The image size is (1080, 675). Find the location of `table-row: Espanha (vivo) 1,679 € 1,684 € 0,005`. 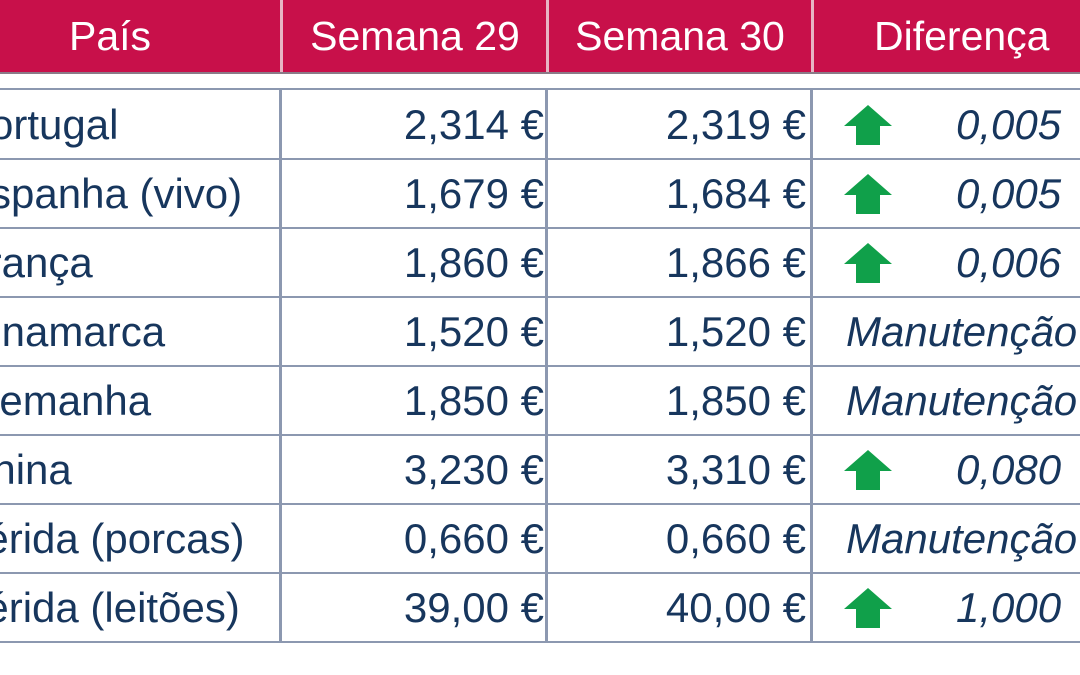

table-row: Espanha (vivo) 1,679 € 1,684 € 0,005 is located at coordinates (540, 193).